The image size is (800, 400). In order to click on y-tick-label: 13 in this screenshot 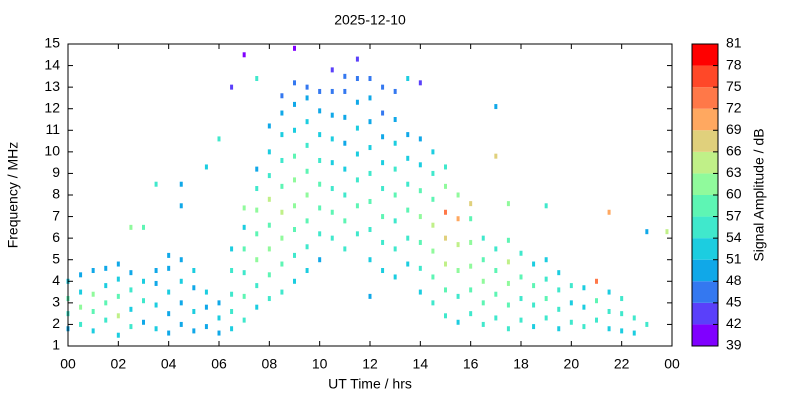, I will do `click(52, 86)`.